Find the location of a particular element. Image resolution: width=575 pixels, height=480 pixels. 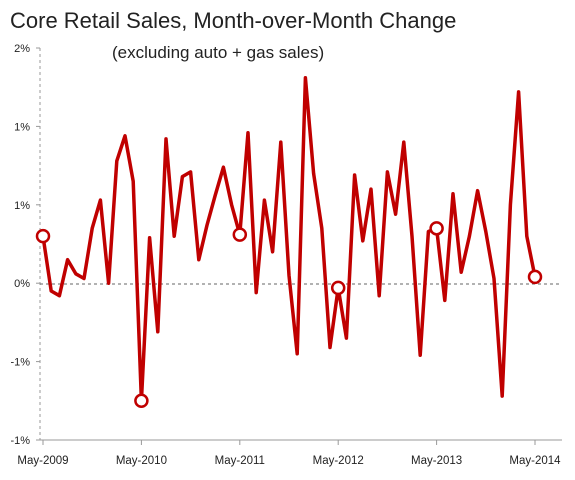

x-tick-label: May-2014 is located at coordinates (535, 461).